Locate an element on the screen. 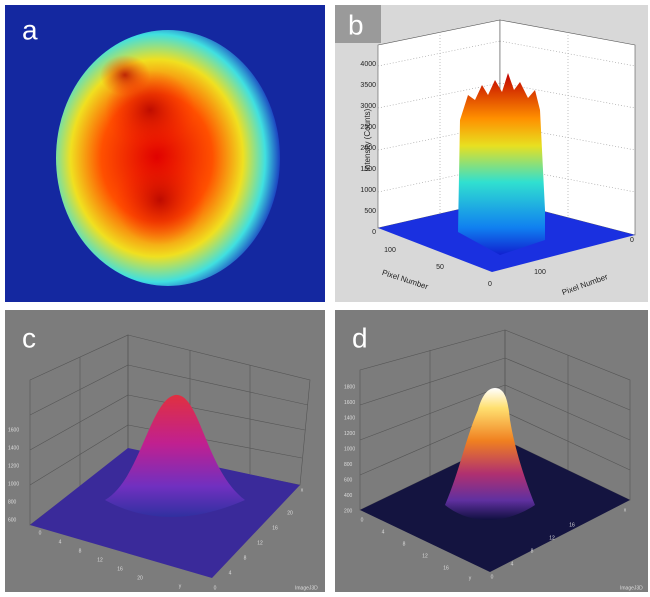  axis-label: Intensity (Counts) is located at coordinates (367, 139).